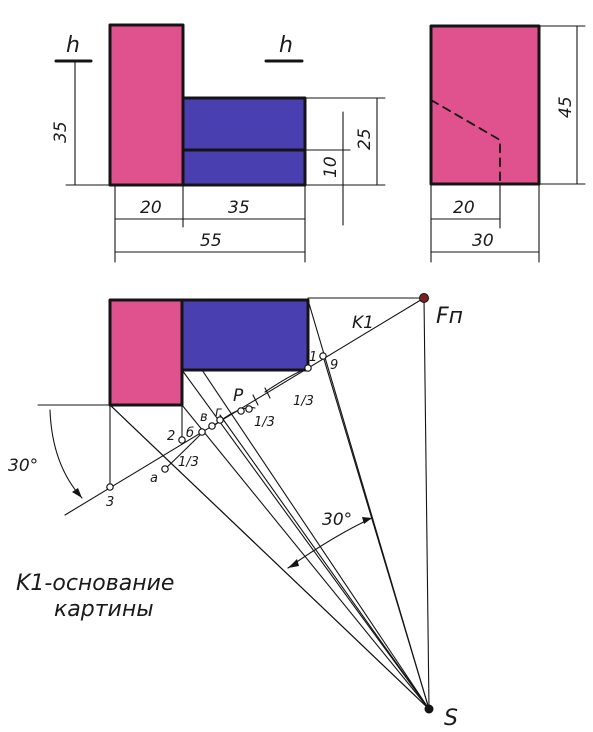 The width and height of the screenshot is (593, 732). What do you see at coordinates (190, 433) in the screenshot?
I see `label-point-b: б` at bounding box center [190, 433].